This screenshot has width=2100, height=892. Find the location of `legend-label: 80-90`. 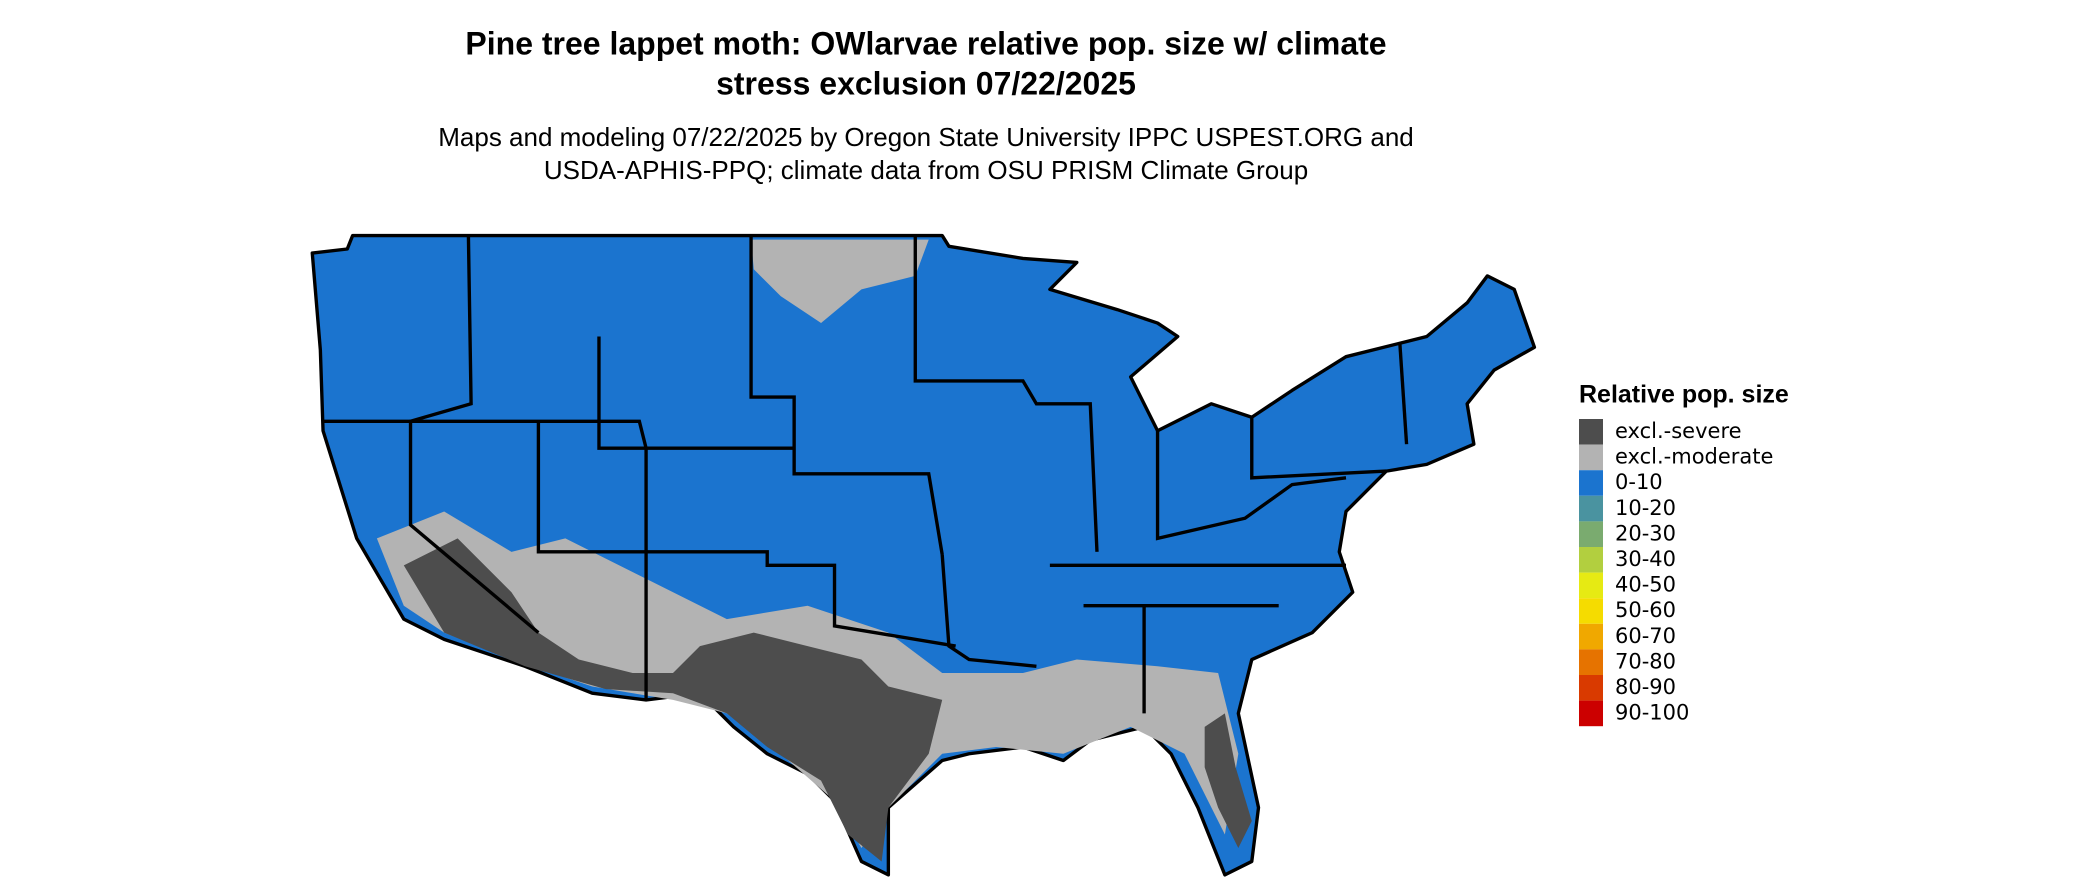

legend-label: 80-90 is located at coordinates (1645, 687).